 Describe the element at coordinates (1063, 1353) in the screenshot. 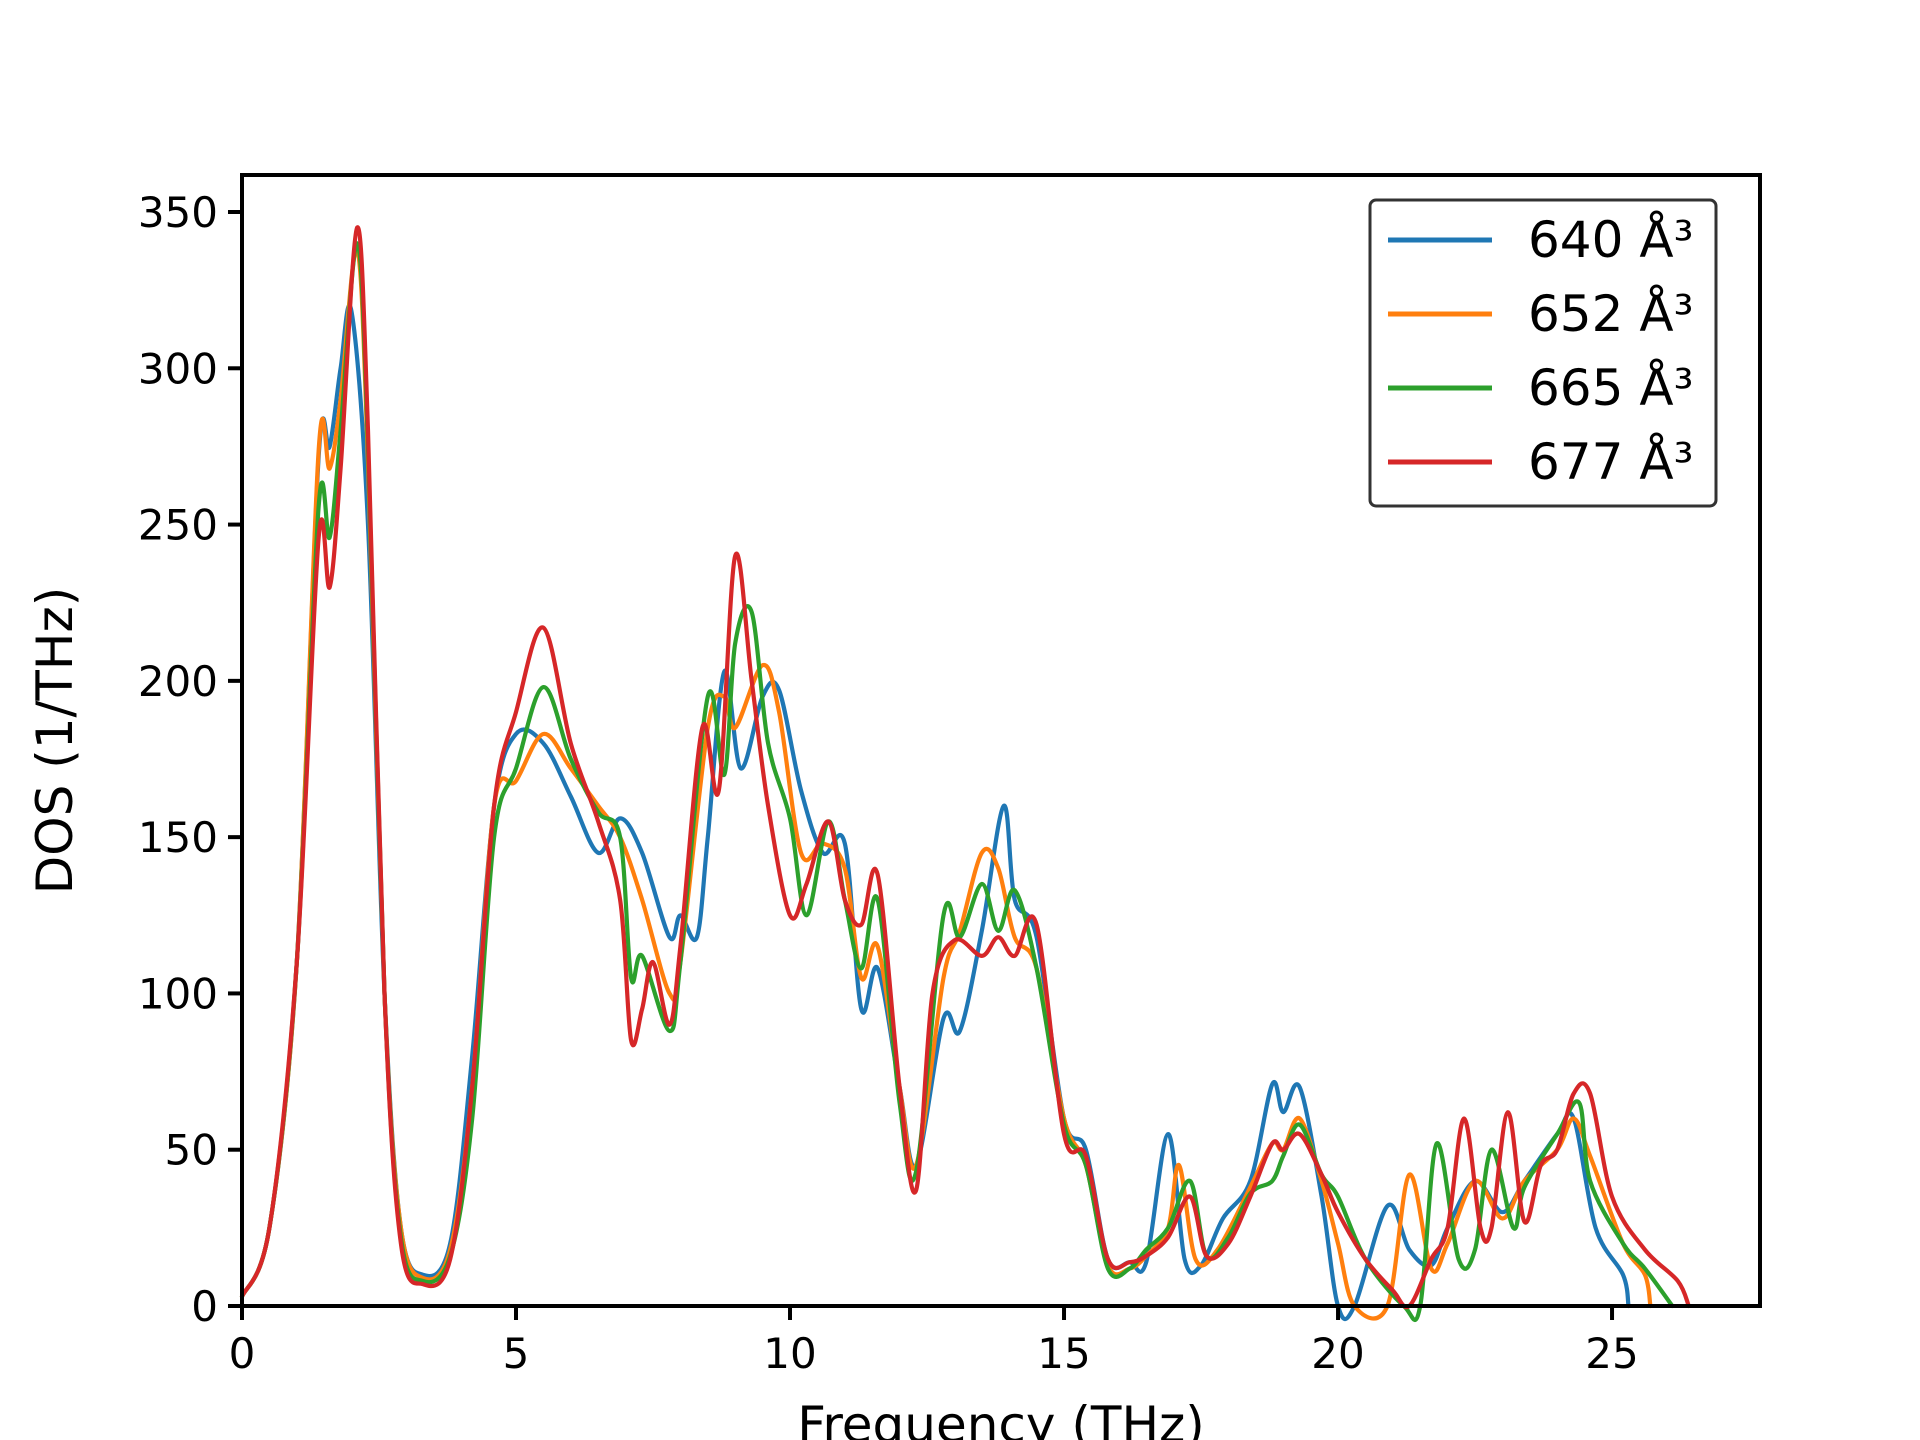

I see `x-tick-label: 15` at that location.